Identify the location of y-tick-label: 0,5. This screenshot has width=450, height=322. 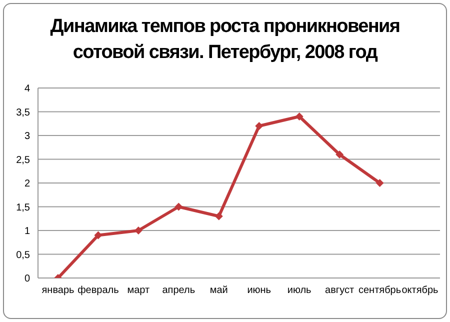
(23, 255).